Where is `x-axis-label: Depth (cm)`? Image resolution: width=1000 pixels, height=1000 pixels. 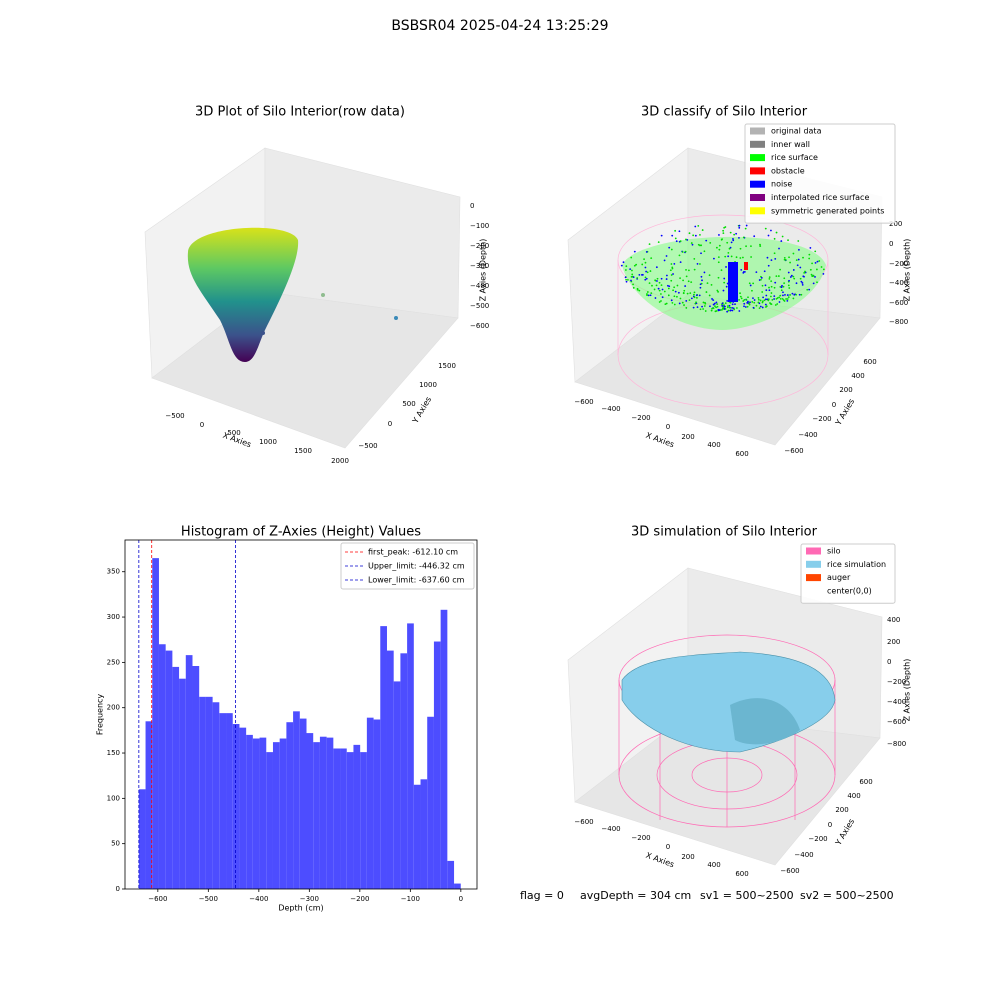
x-axis-label: Depth (cm) is located at coordinates (300, 908).